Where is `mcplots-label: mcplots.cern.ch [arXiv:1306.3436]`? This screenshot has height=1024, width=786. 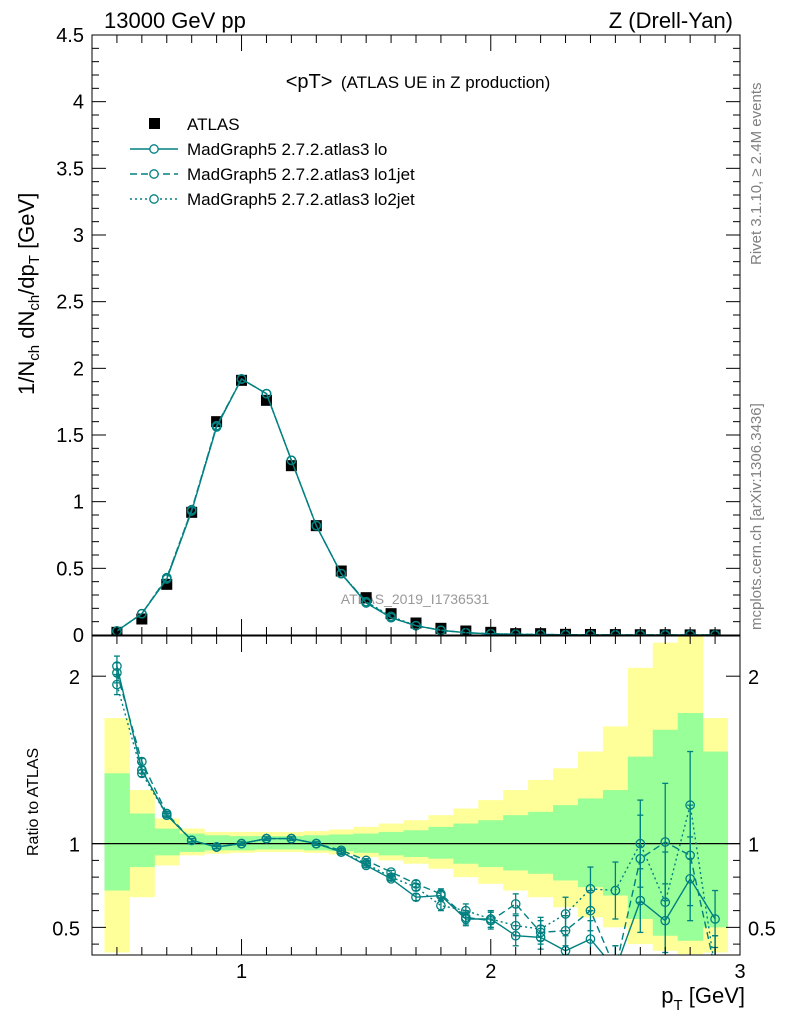 mcplots-label: mcplots.cern.ch [arXiv:1306.3436] is located at coordinates (756, 516).